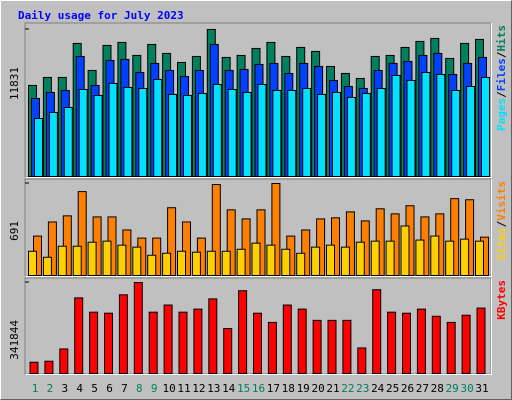 This screenshot has width=512, height=400. I want to click on x-tick-label: 4, so click(79, 388).